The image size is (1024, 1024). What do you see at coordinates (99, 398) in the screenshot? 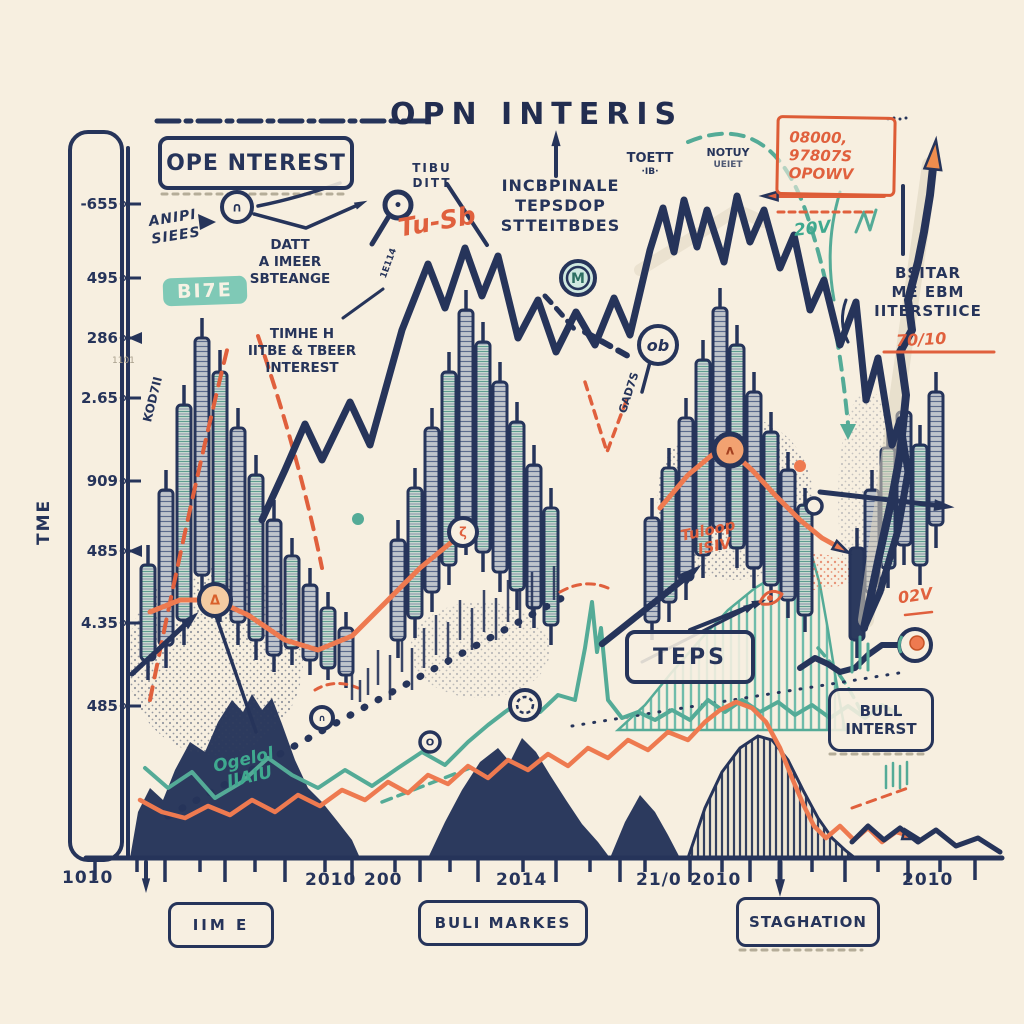
I see `y-tick-label: 2.65` at bounding box center [99, 398].